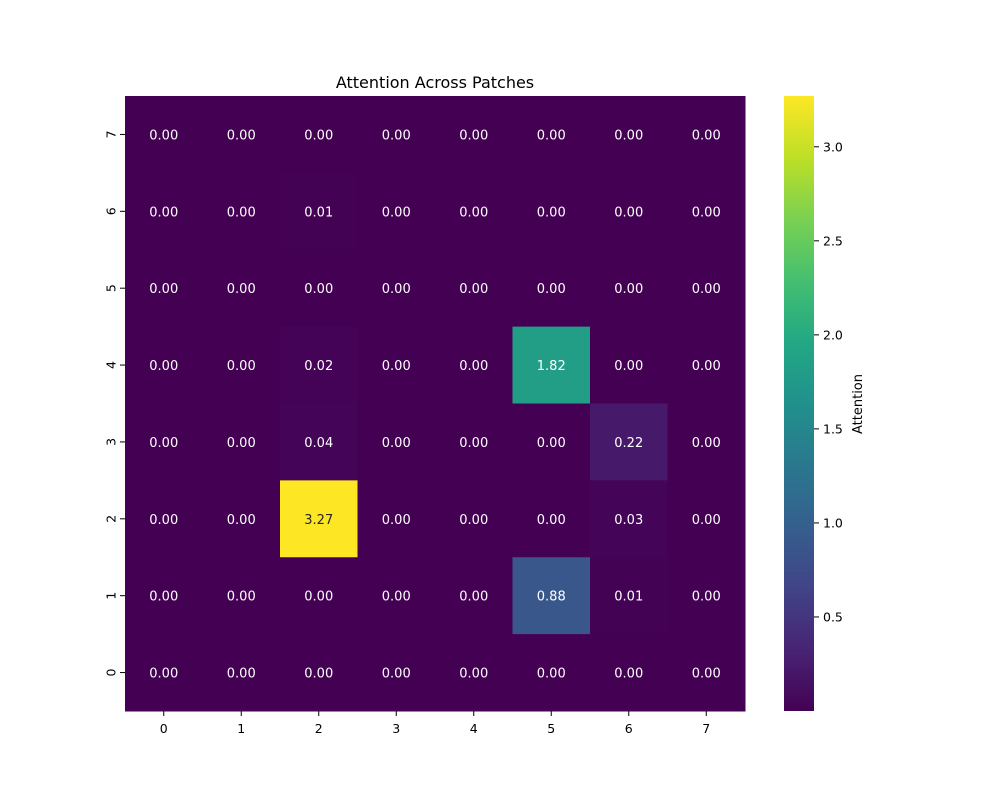  I want to click on cell-value-label: 0.22, so click(628, 443).